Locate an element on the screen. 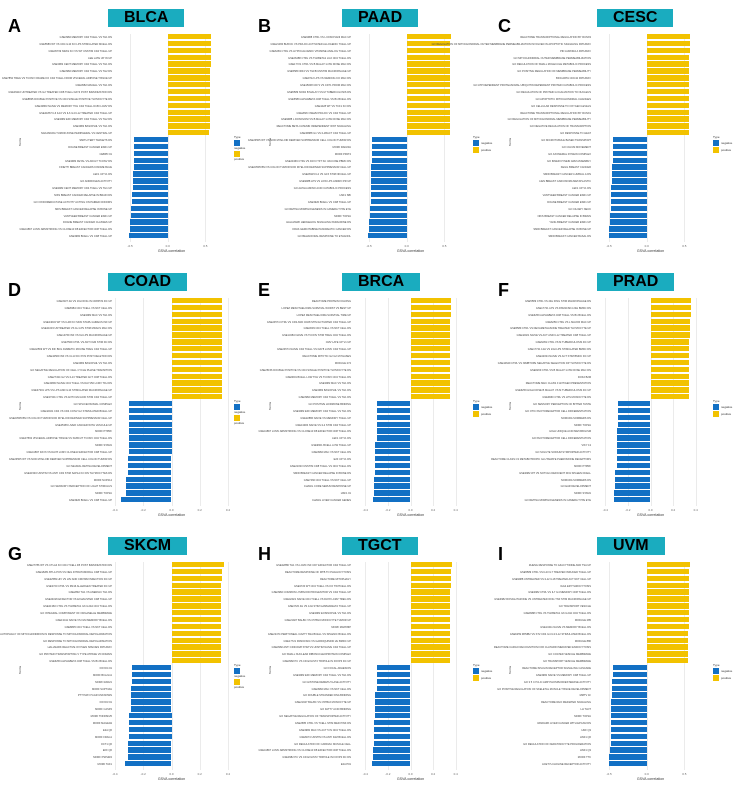 The width and height of the screenshot is (736, 792). term-label: VIKY 13 is located at coordinates (586, 446).